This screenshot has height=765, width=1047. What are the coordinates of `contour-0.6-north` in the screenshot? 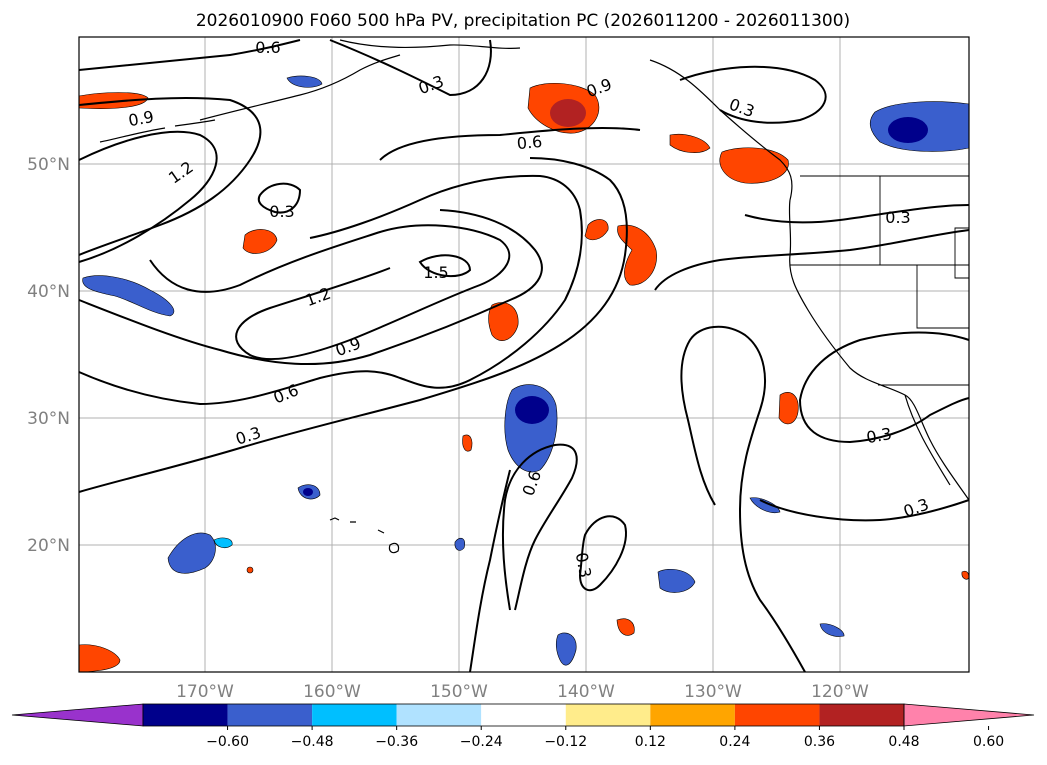 It's located at (189, 55).